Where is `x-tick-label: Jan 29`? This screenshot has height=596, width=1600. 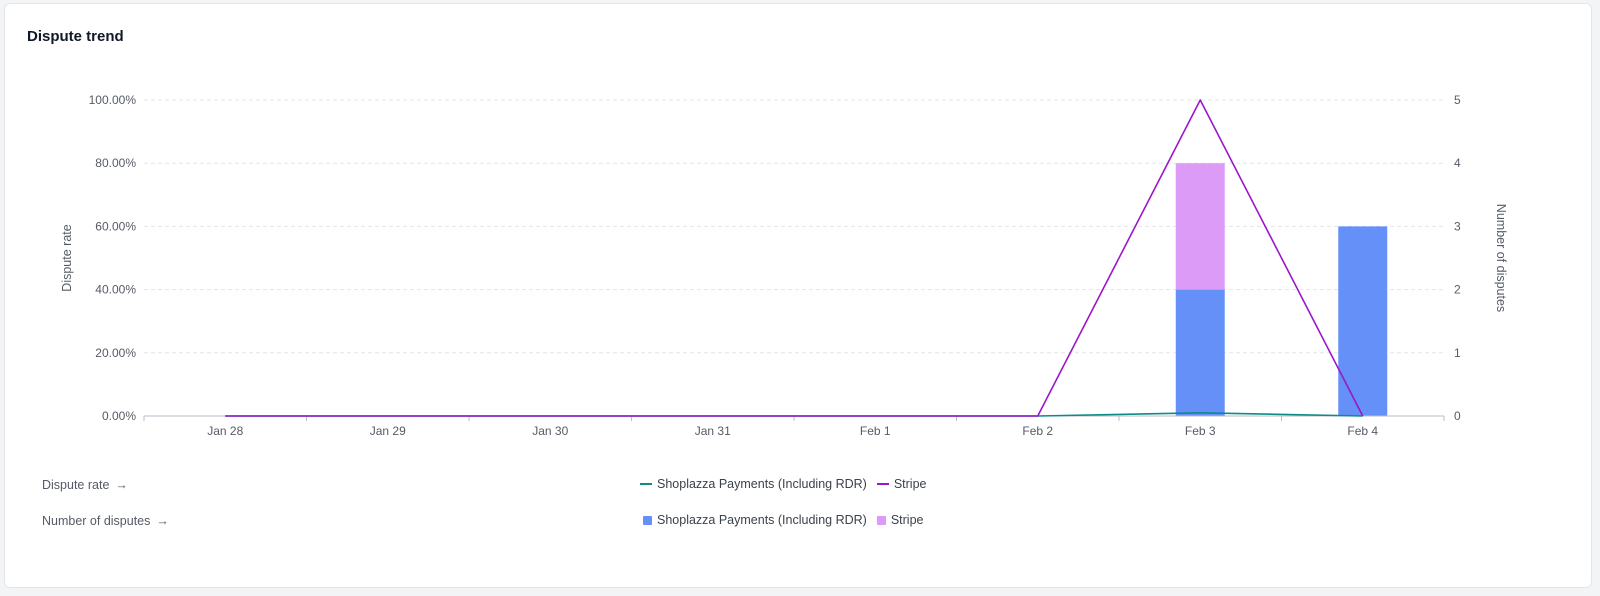 x-tick-label: Jan 29 is located at coordinates (388, 431).